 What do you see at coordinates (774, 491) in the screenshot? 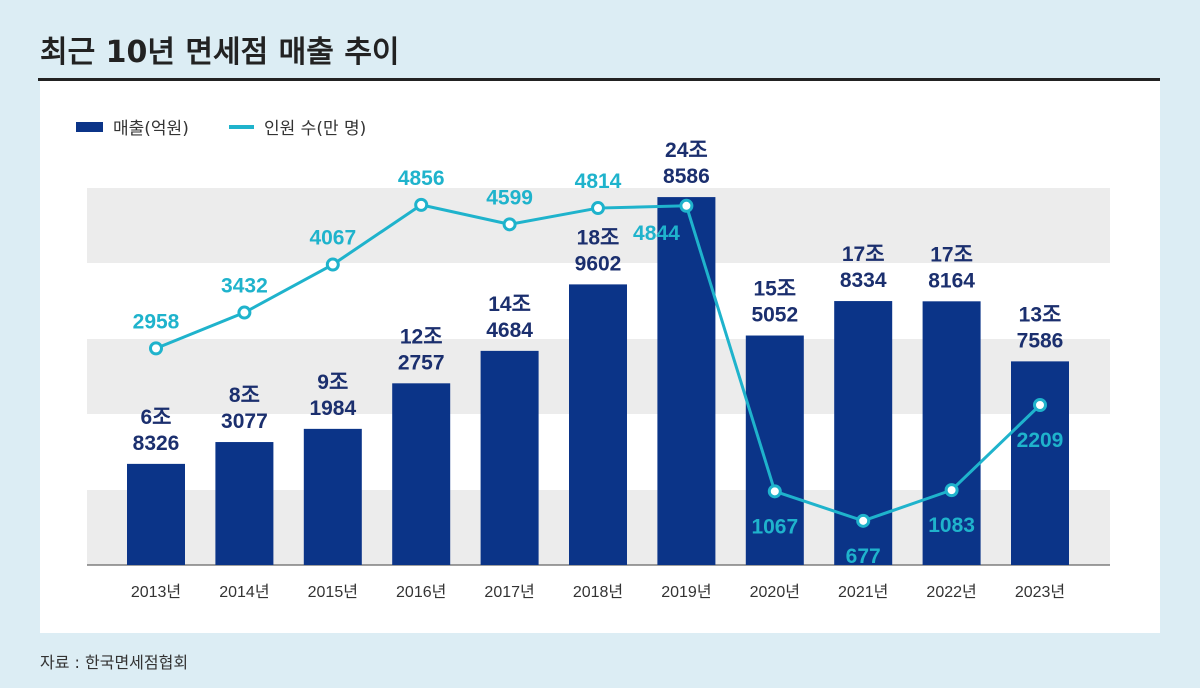
I see `line-point-2020년` at bounding box center [774, 491].